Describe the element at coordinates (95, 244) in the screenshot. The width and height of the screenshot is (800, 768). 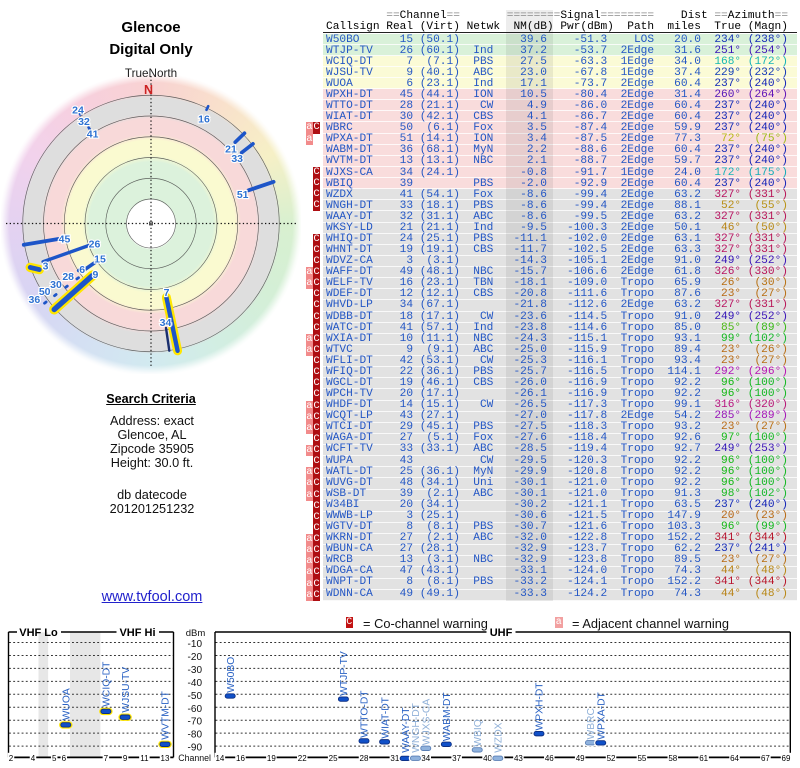
I see `svg-text: 26` at that location.